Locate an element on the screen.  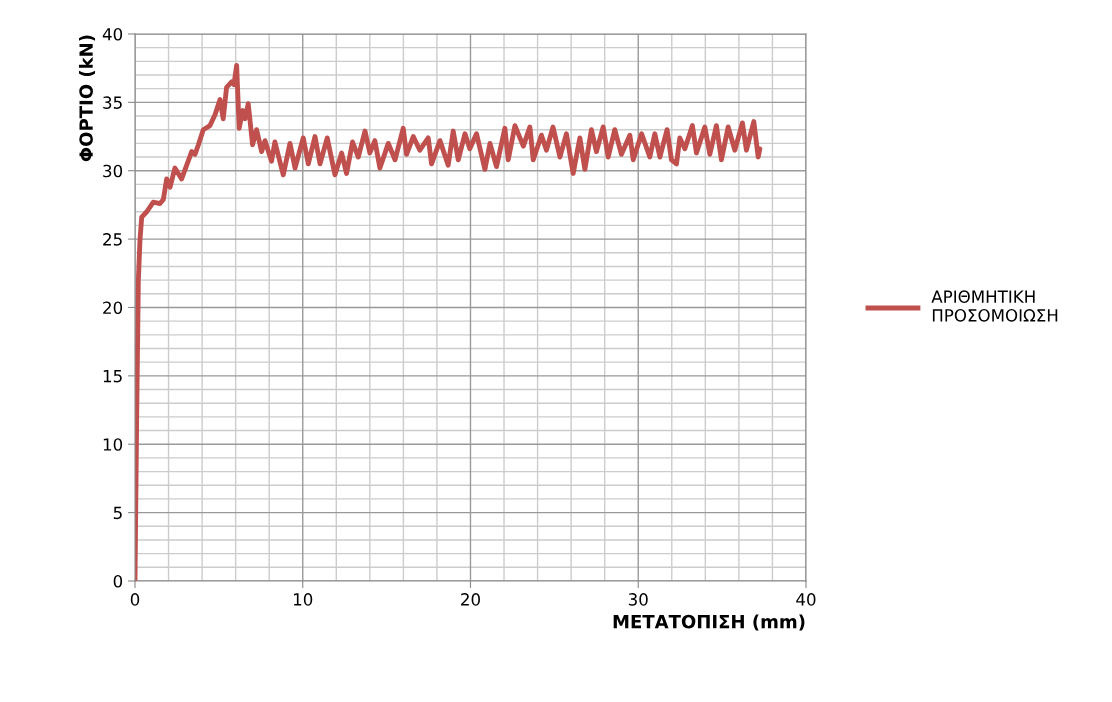
x-tick-label: 10 is located at coordinates (303, 599).